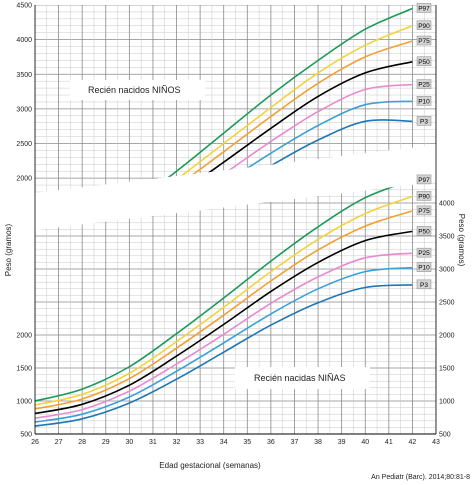 This screenshot has width=474, height=485. Describe the element at coordinates (24, 6) in the screenshot. I see `top-y-tick-label: 4500` at that location.